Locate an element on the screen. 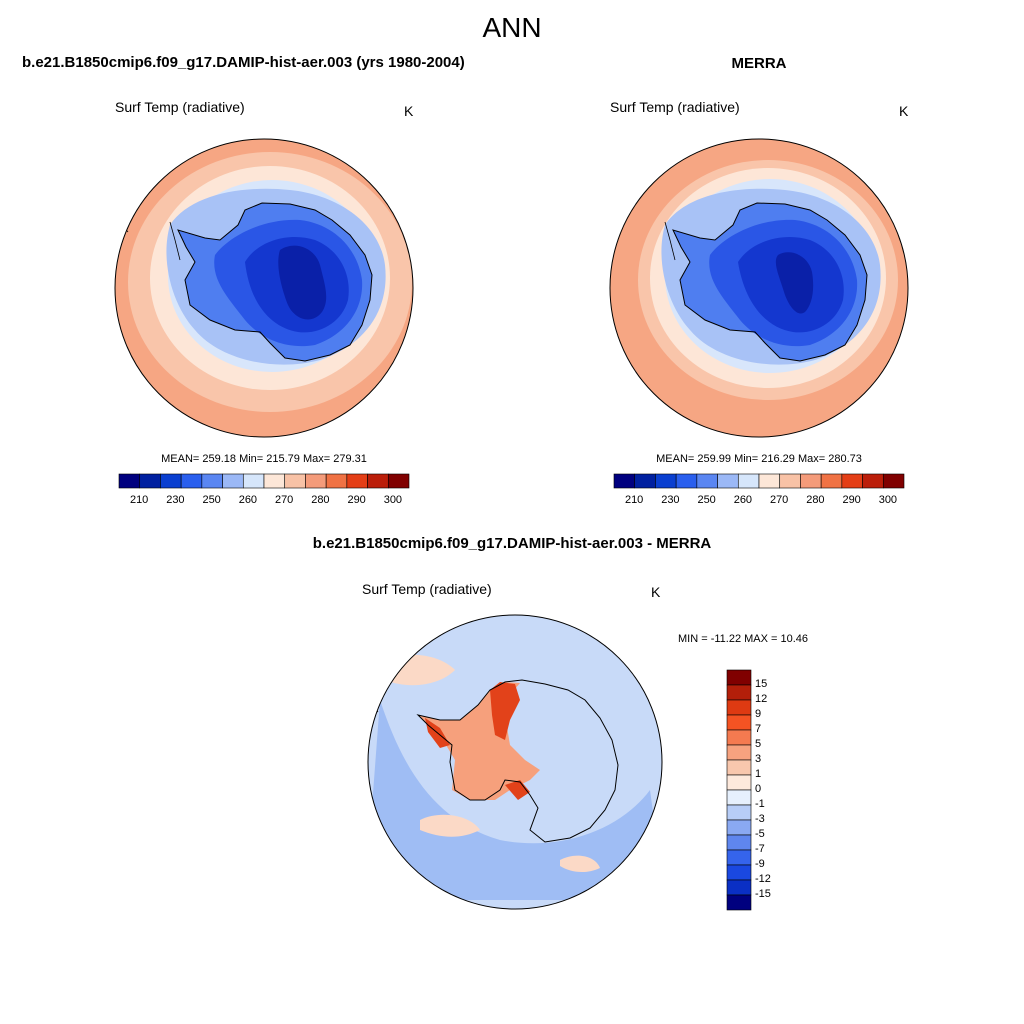 The width and height of the screenshot is (1024, 1024). left-colorbar is located at coordinates (264, 481).